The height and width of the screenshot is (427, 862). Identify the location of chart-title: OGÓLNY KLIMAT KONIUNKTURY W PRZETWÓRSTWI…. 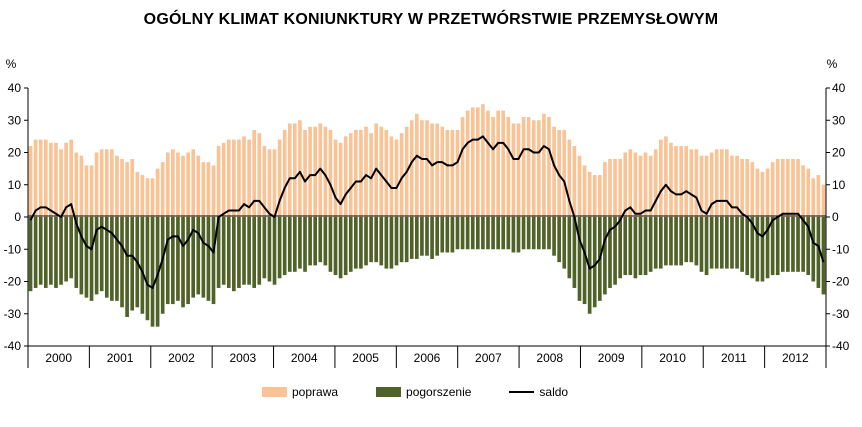
(431, 19).